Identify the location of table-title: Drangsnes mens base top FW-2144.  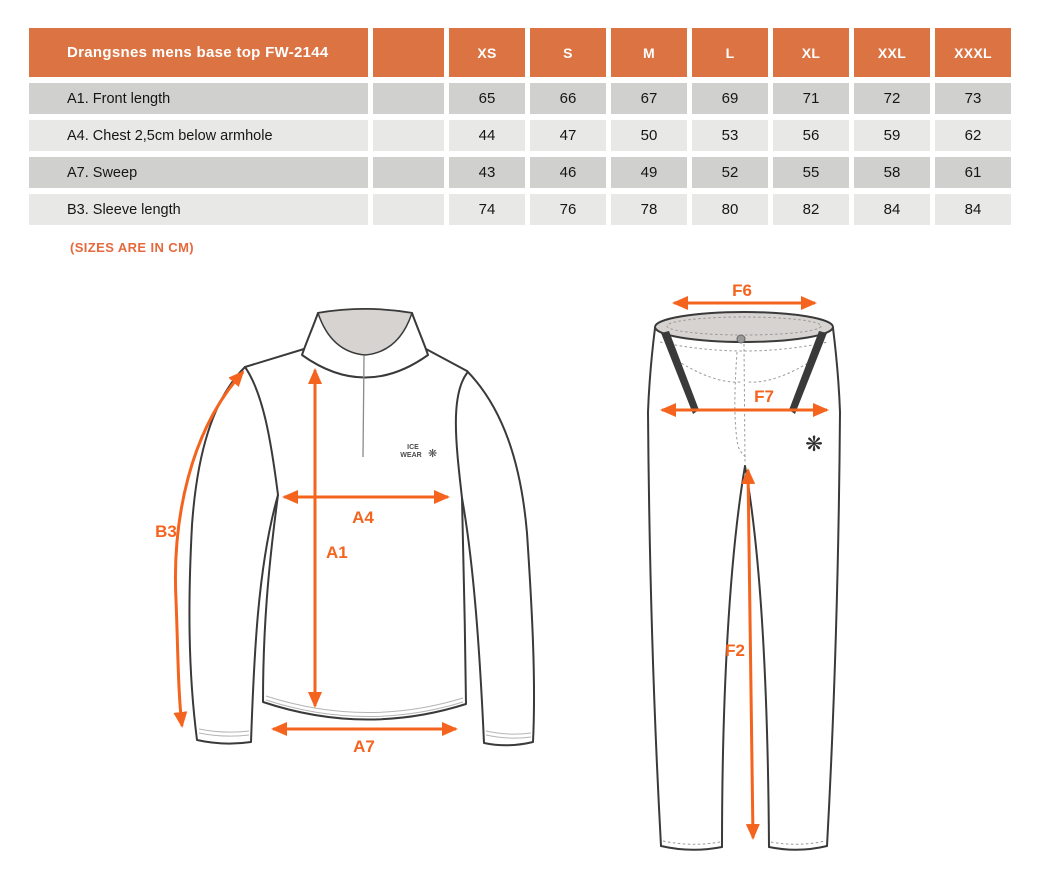
(198, 52).